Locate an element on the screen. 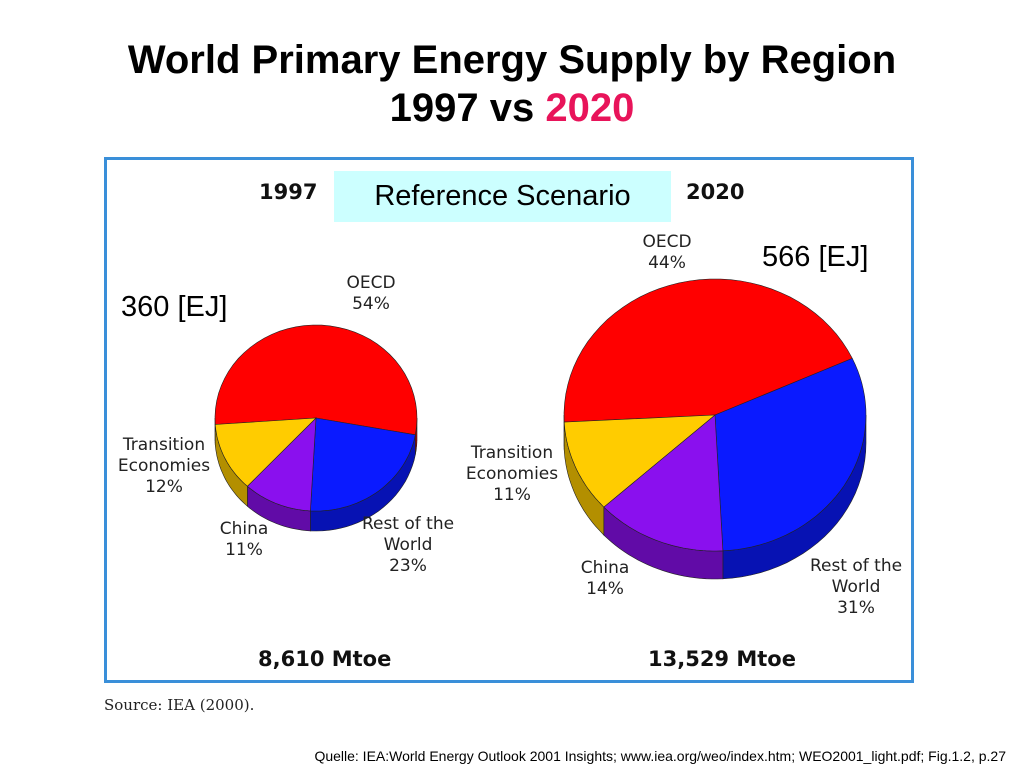 Image resolution: width=1024 pixels, height=768 pixels. pie-1997-slice-china is located at coordinates (281, 464).